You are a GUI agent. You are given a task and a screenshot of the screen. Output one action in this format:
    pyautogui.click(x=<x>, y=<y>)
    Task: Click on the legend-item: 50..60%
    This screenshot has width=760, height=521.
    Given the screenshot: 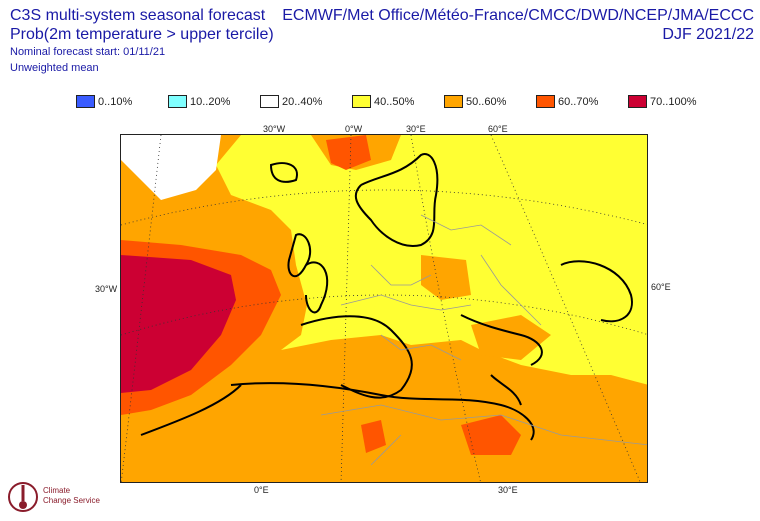 What is the action you would take?
    pyautogui.click(x=490, y=101)
    